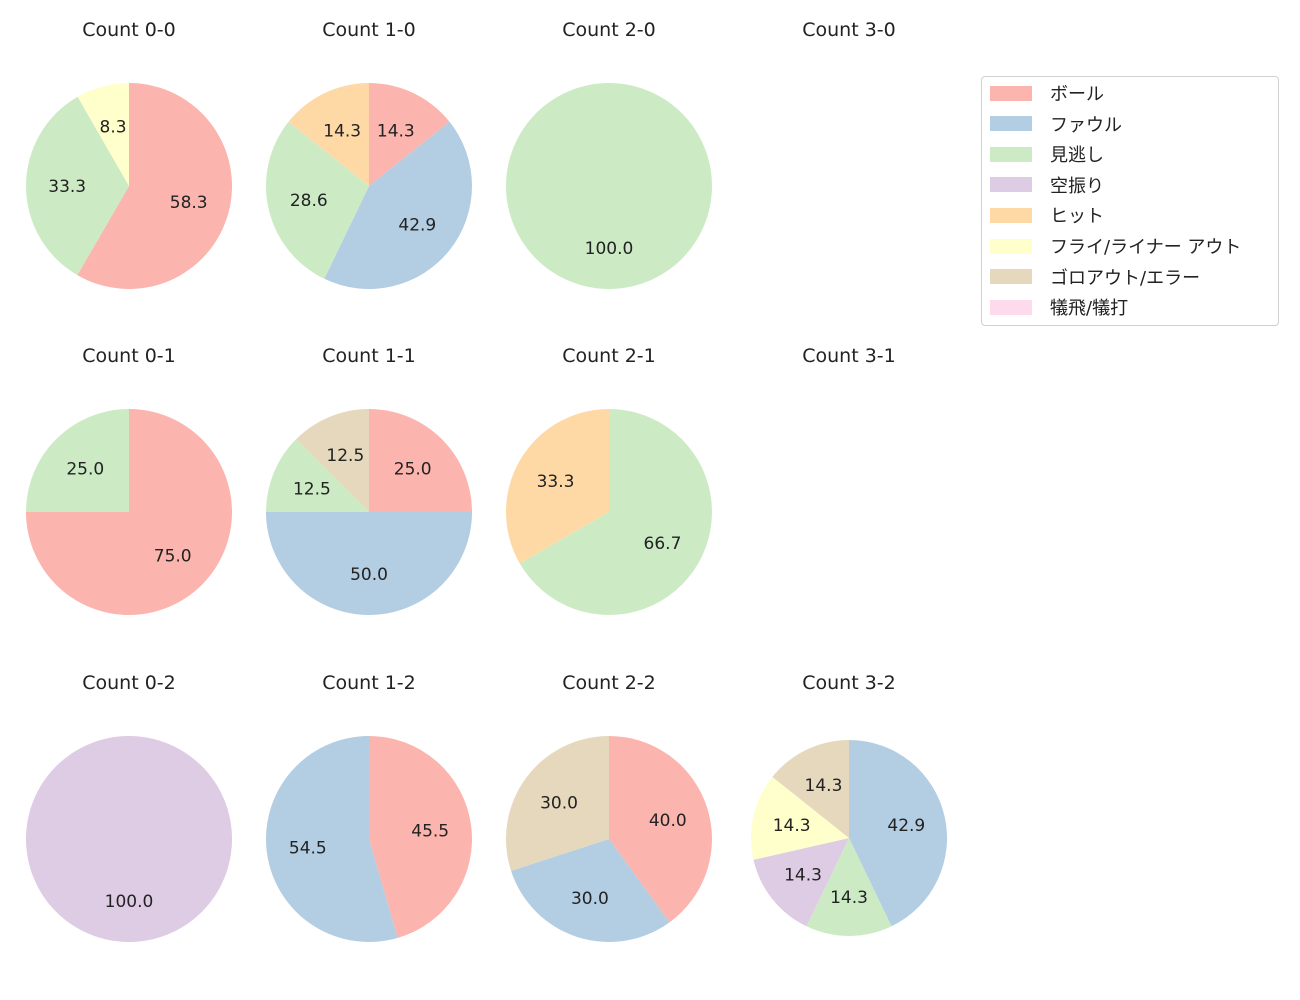 This screenshot has width=1300, height=1000. I want to click on slice-label: 40.0, so click(668, 821).